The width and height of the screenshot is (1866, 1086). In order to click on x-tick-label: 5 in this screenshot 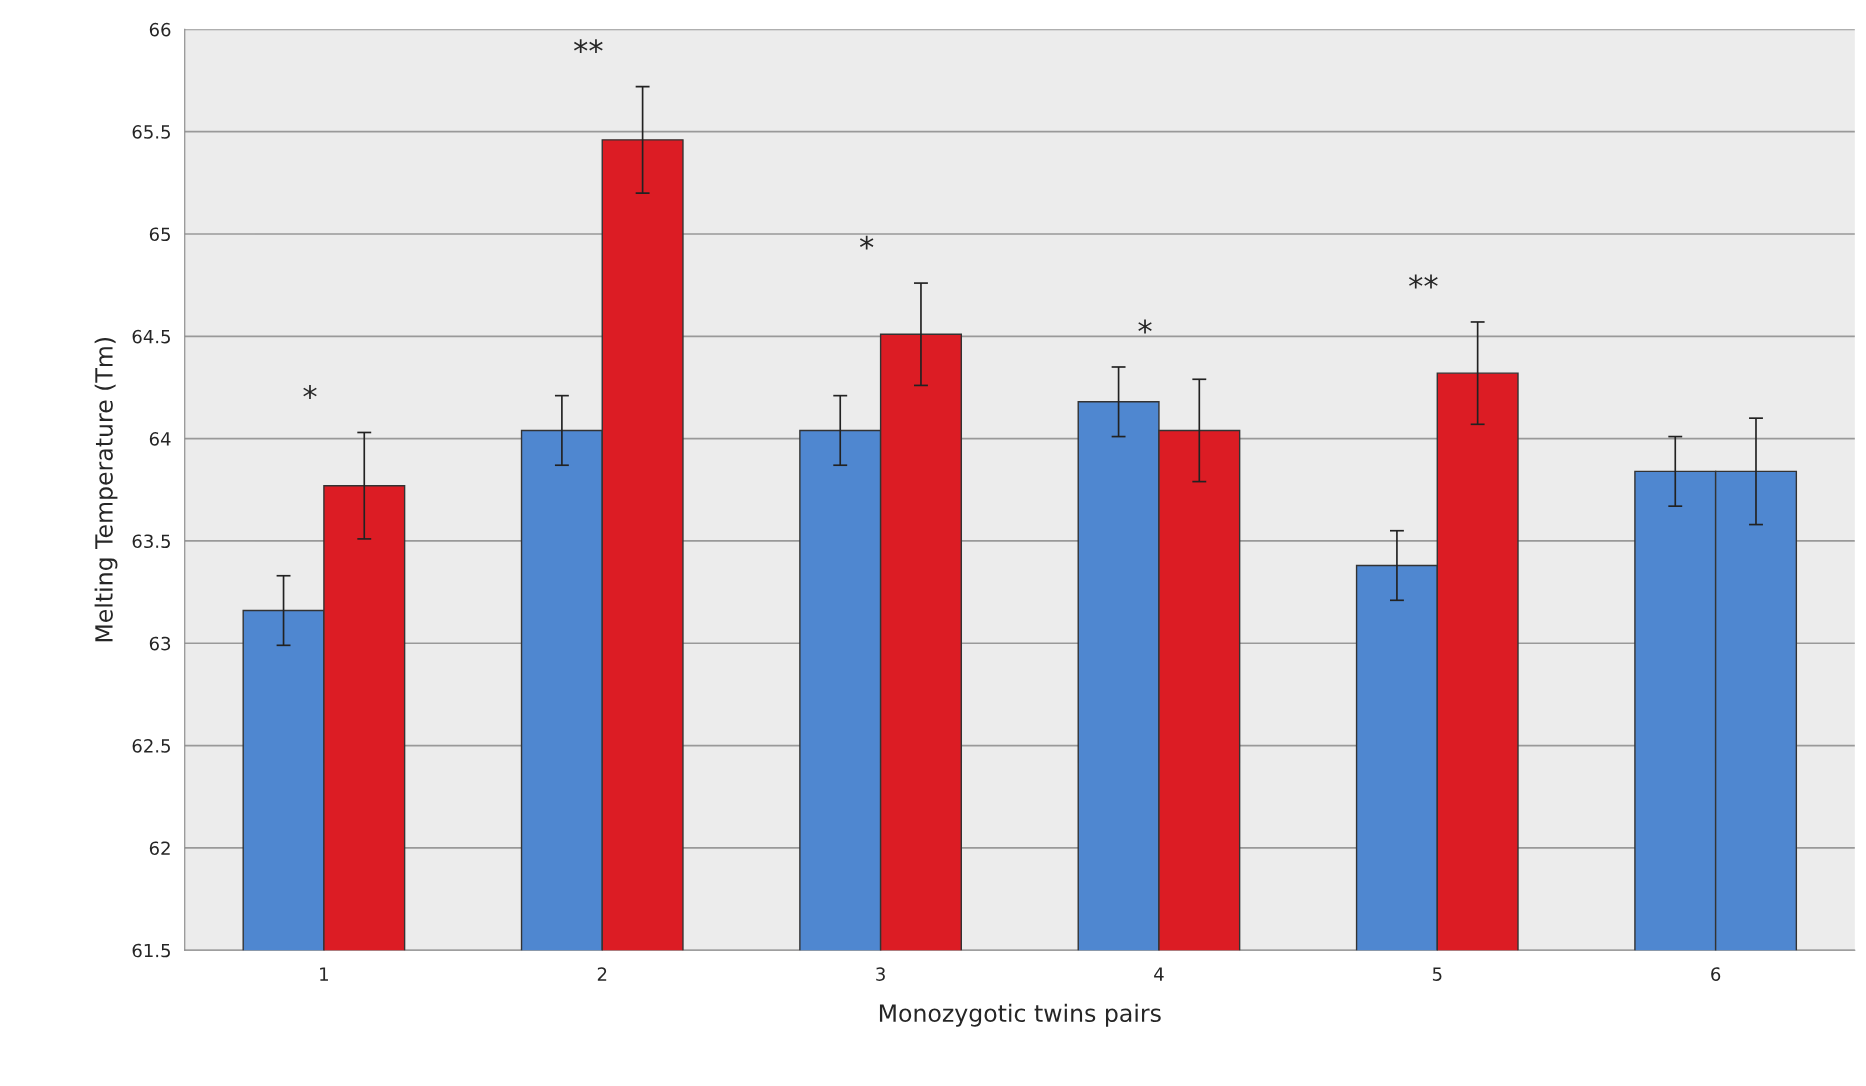, I will do `click(1437, 974)`.